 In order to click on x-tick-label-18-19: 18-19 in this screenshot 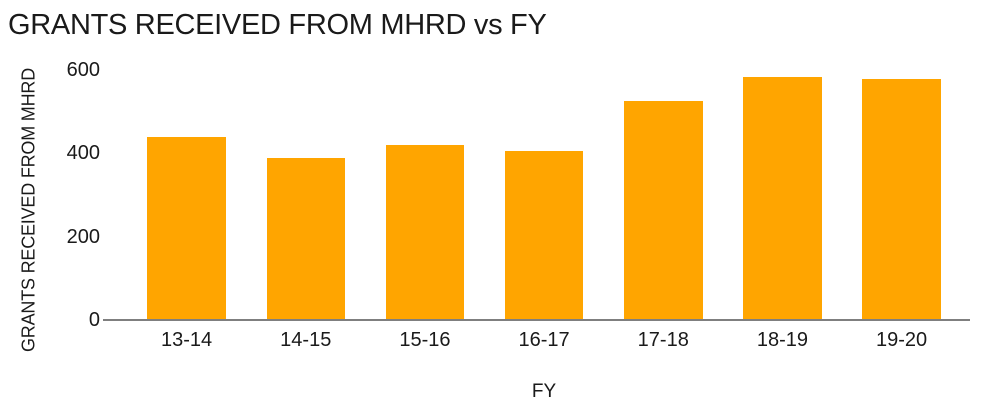, I will do `click(782, 340)`.